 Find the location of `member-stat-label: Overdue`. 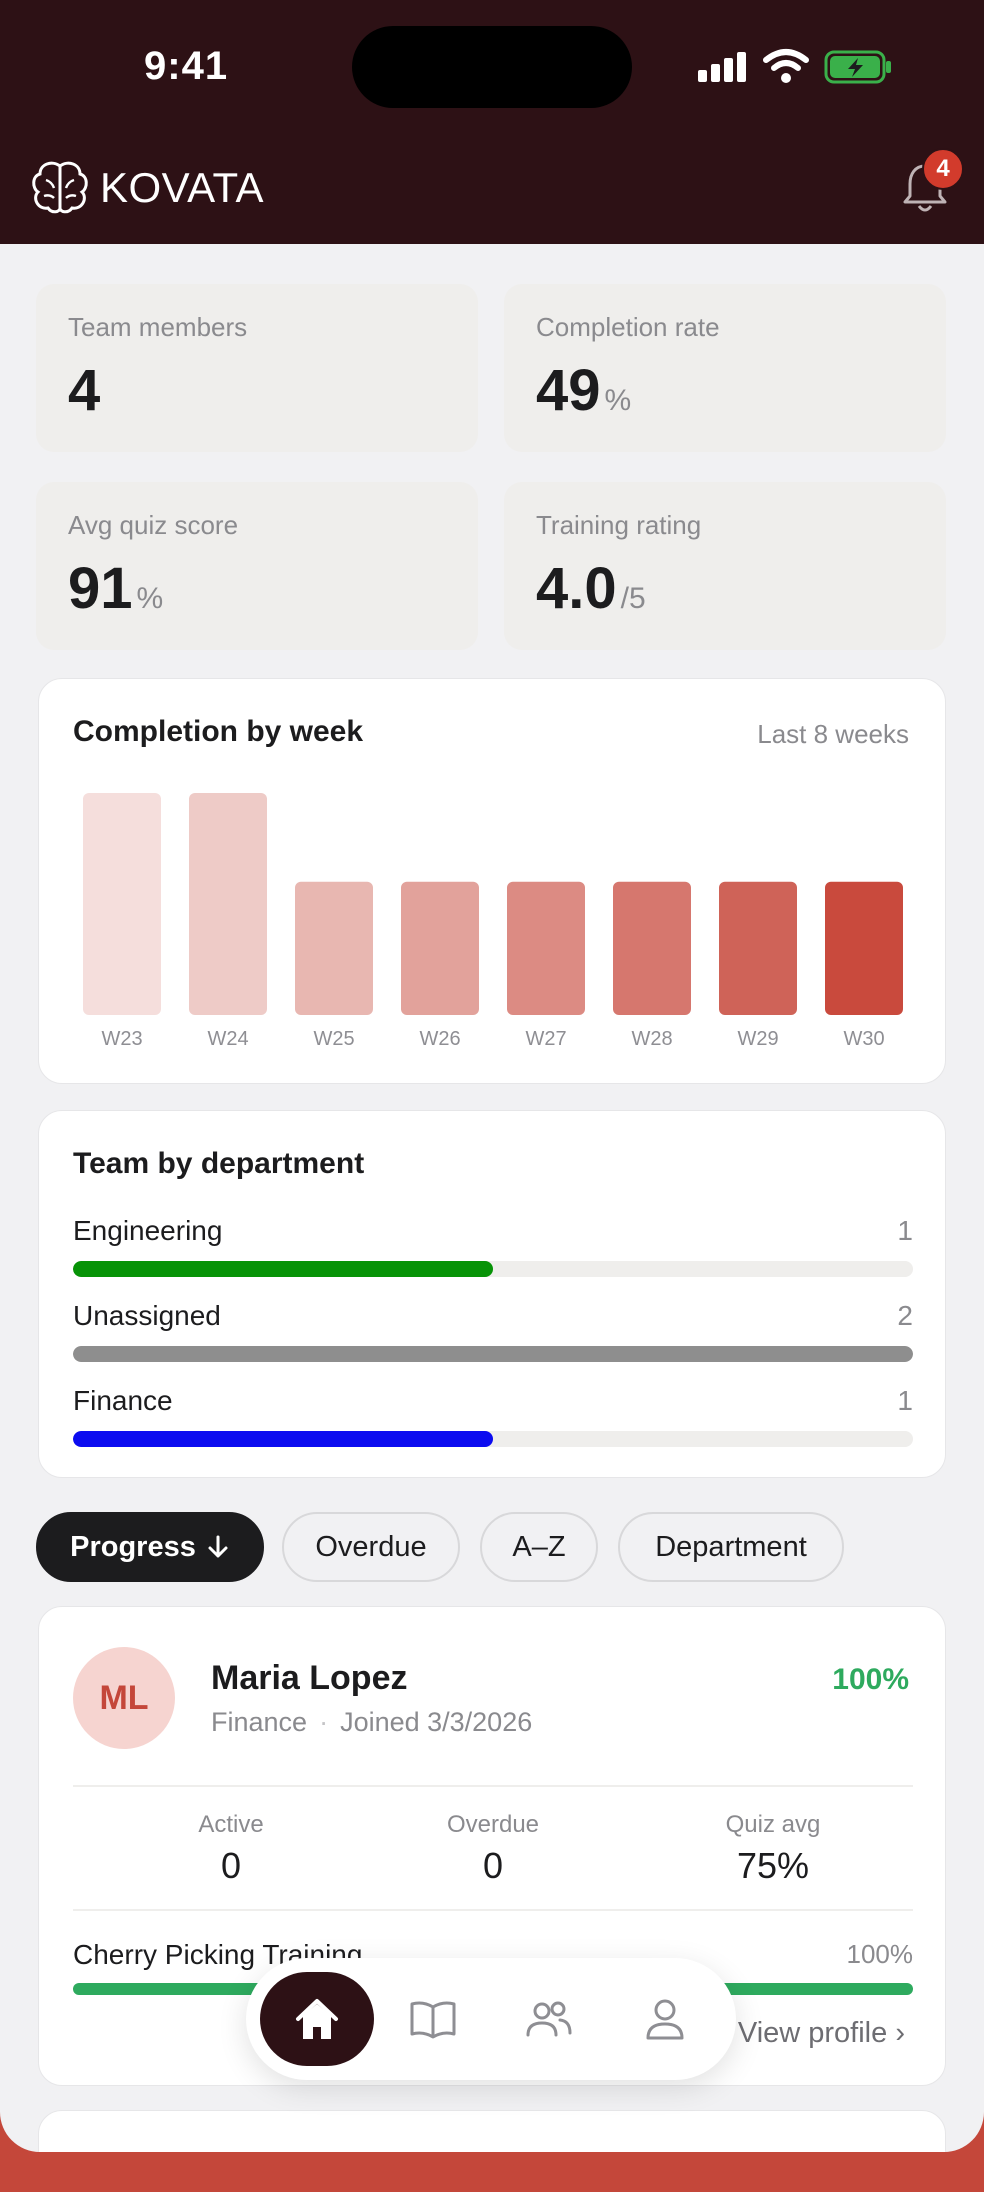

member-stat-label: Overdue is located at coordinates (493, 1824).